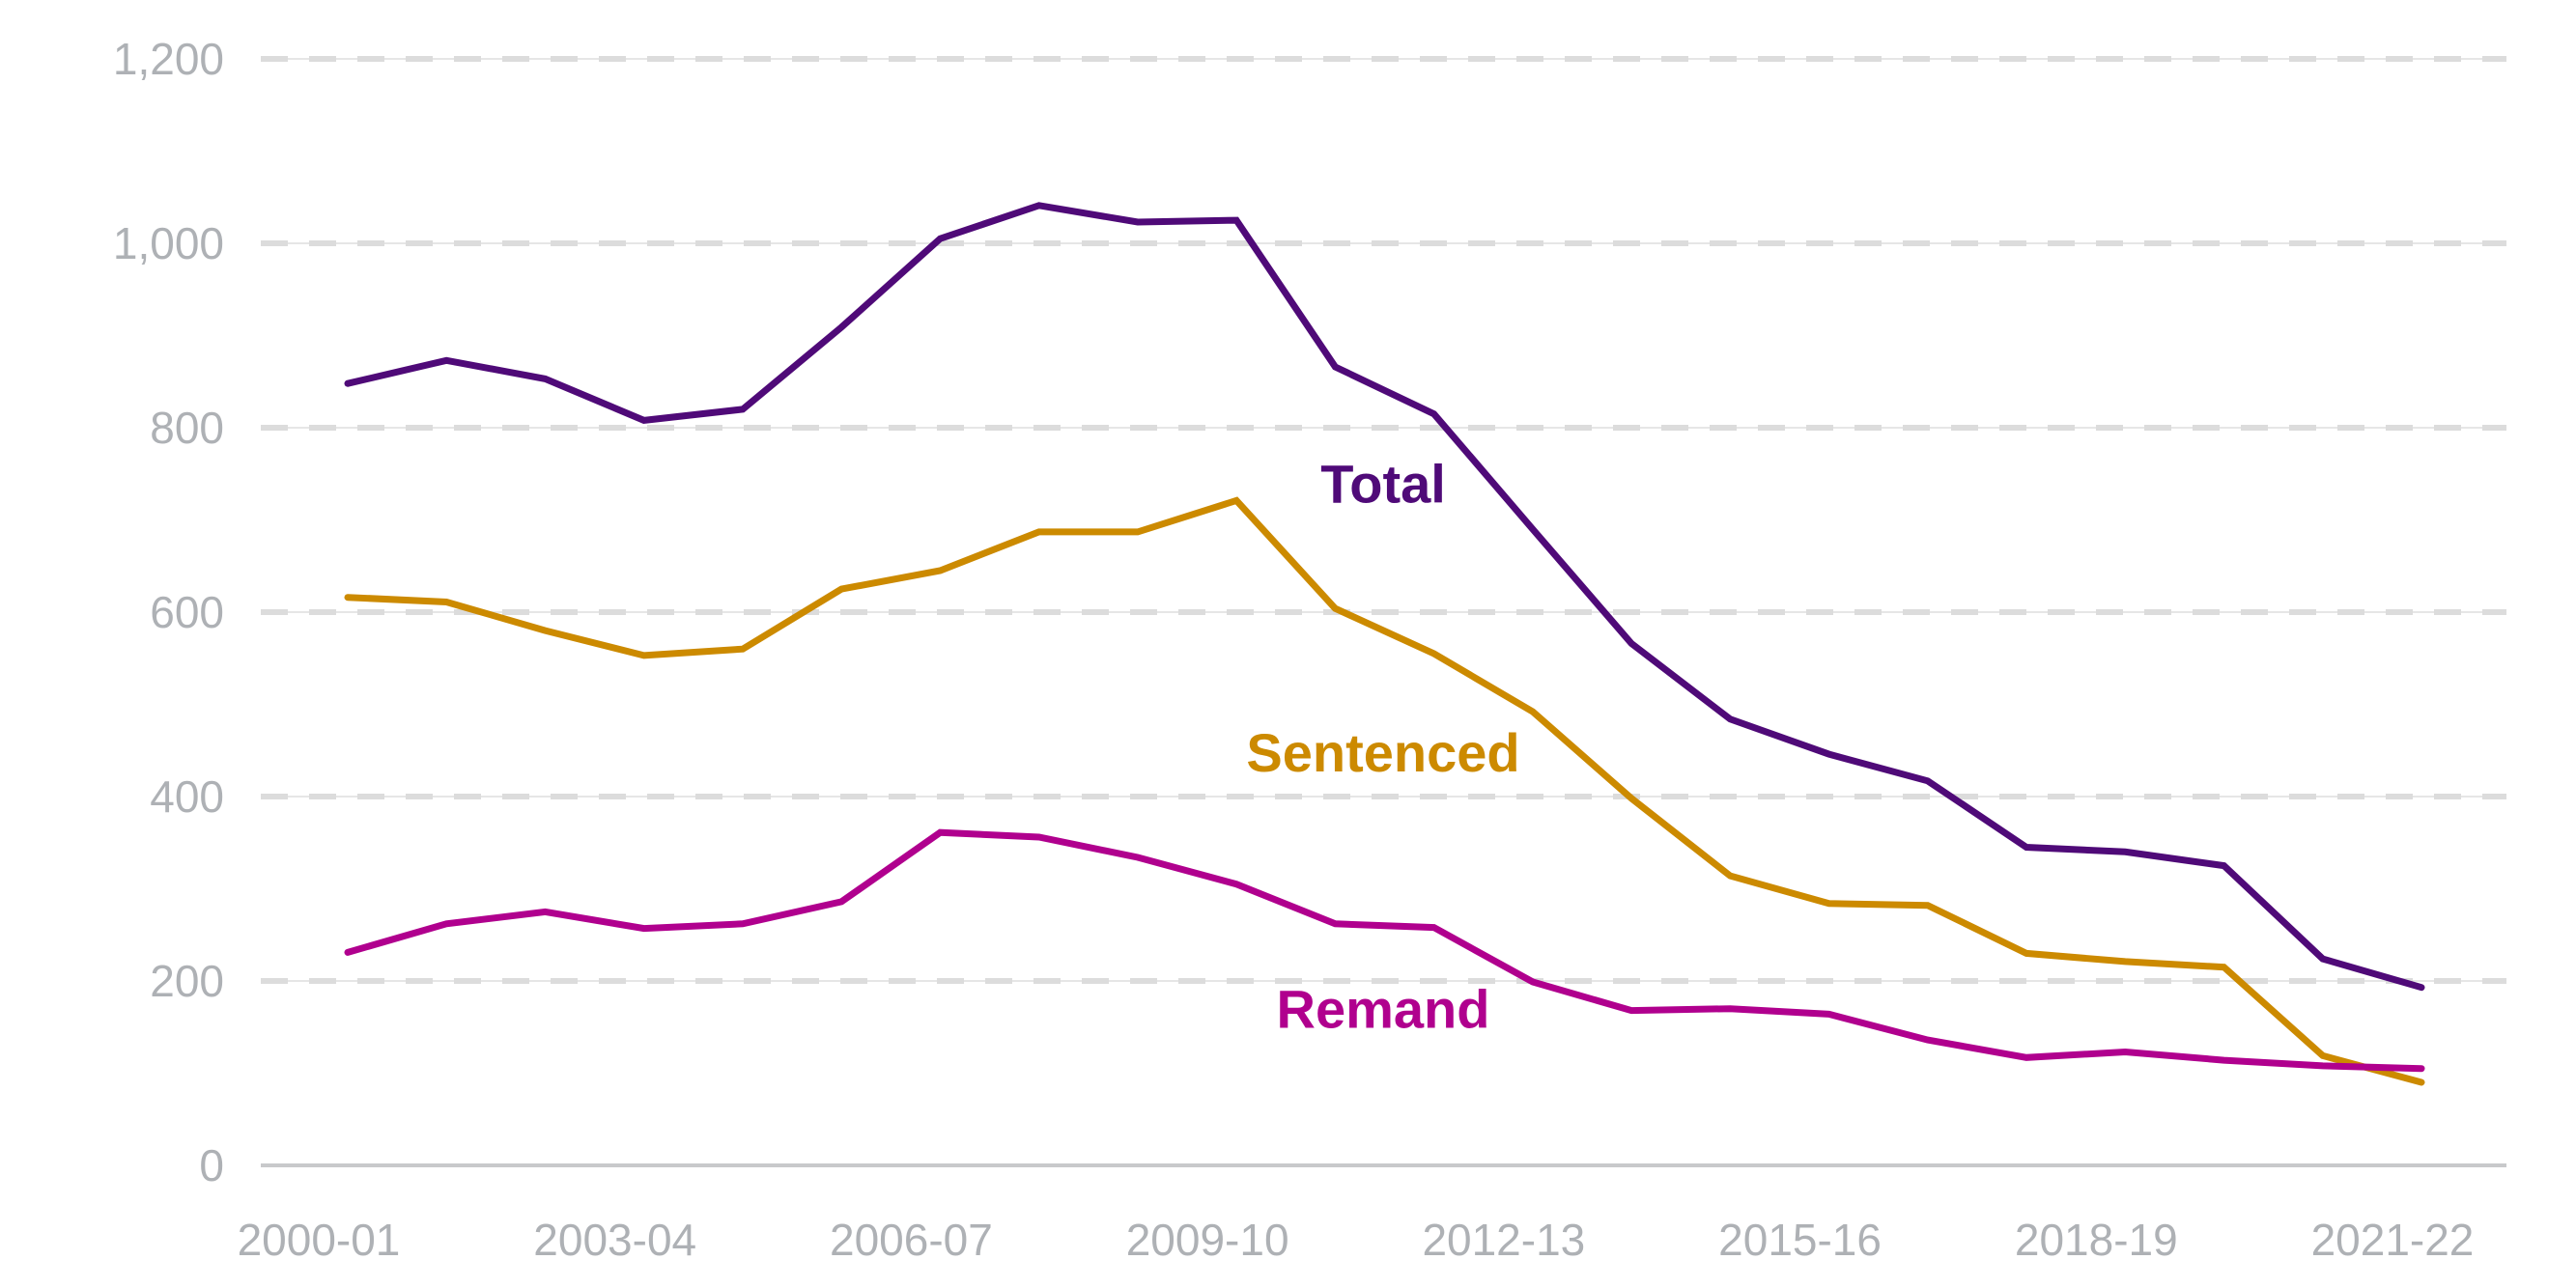  What do you see at coordinates (168, 243) in the screenshot?
I see `y-tick-label: 1,000` at bounding box center [168, 243].